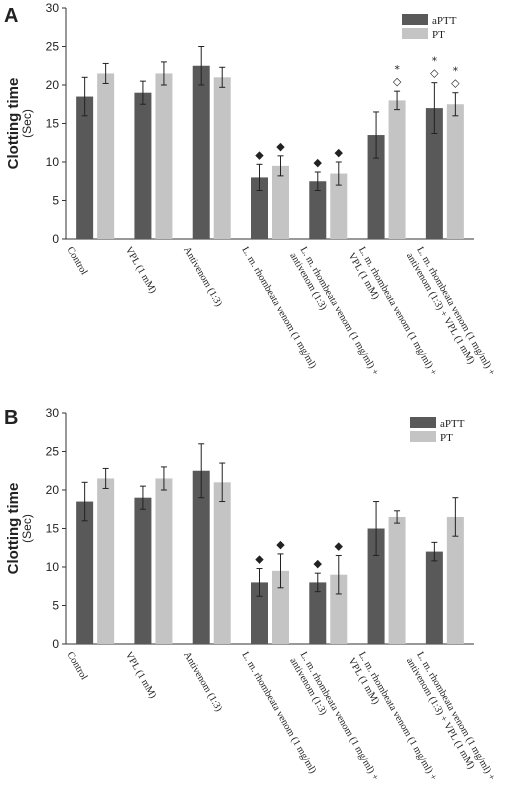  Describe the element at coordinates (11, 418) in the screenshot. I see `panel-letter: B` at that location.